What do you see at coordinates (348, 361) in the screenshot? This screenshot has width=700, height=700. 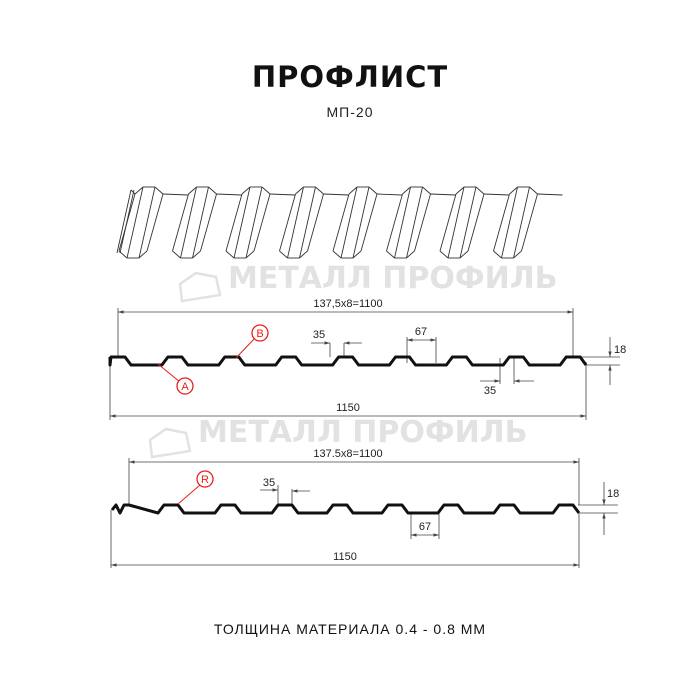 I see `profile-a-line` at bounding box center [348, 361].